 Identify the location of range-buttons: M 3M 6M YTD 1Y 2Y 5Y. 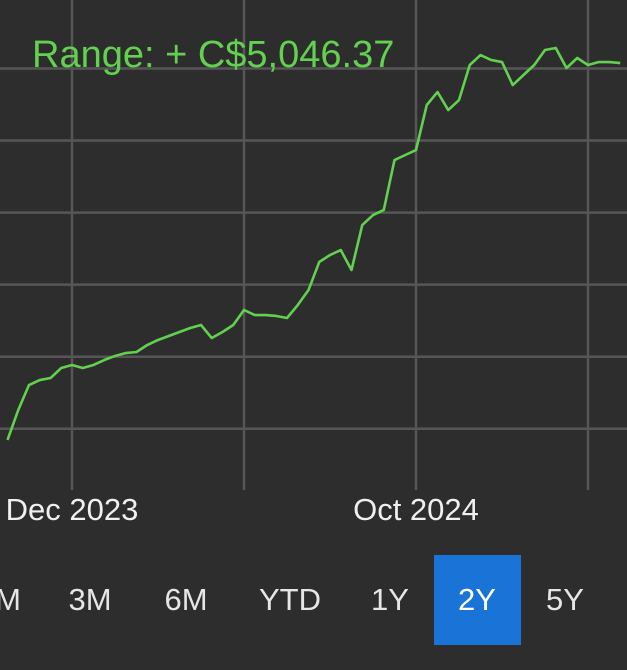
(292, 600).